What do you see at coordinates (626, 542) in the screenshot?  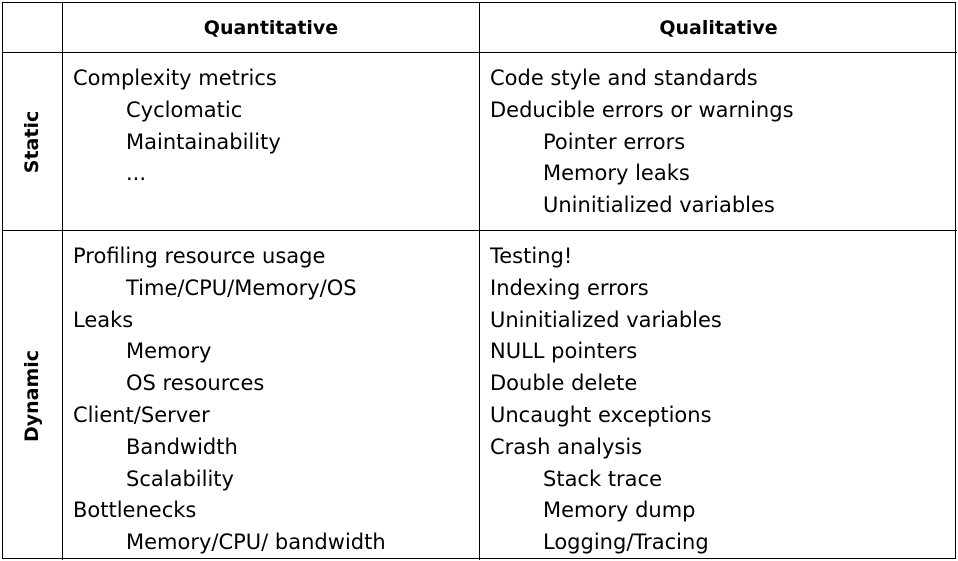 I see `sub-item: Logging/Tracing` at bounding box center [626, 542].